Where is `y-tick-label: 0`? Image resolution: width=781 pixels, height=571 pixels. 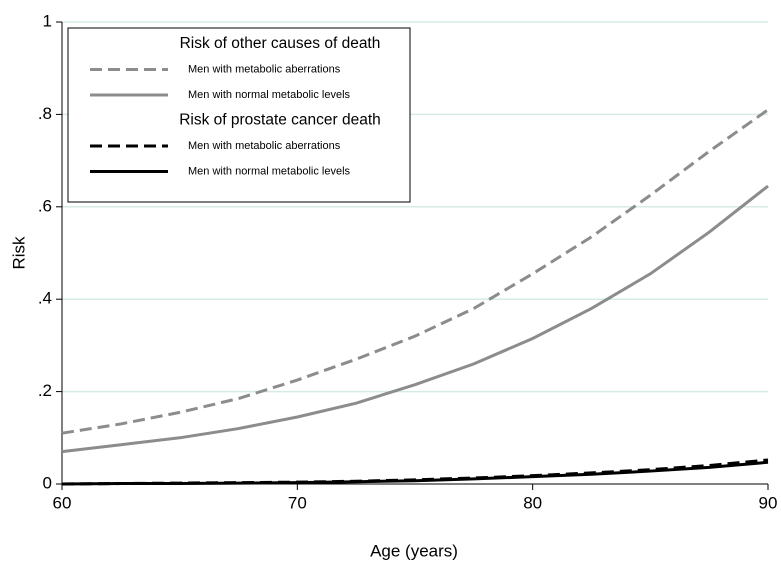 y-tick-label: 0 is located at coordinates (47, 482).